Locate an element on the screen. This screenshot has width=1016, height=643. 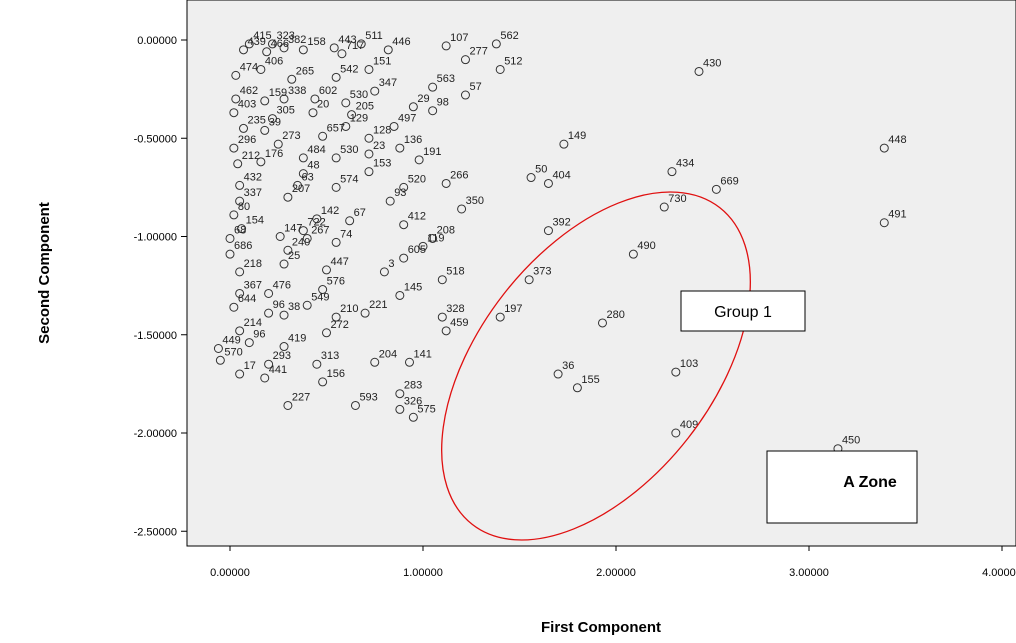
point-label: 730 is located at coordinates (677, 199).